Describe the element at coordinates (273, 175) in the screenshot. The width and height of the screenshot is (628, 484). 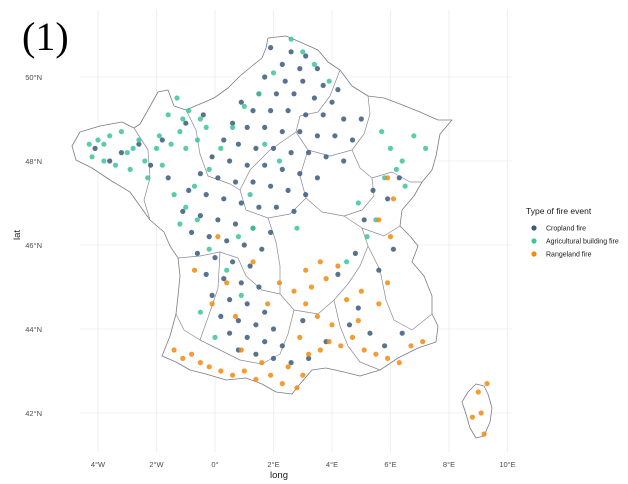
I see `region-boundary-center` at that location.